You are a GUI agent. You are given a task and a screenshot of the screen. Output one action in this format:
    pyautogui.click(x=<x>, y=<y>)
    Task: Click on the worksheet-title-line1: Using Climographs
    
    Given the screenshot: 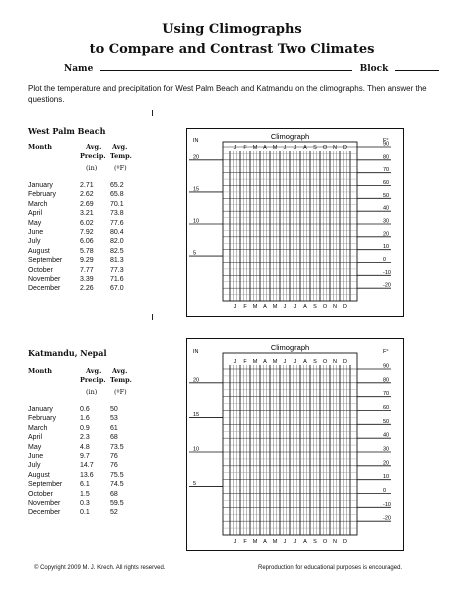 What is the action you would take?
    pyautogui.click(x=232, y=29)
    